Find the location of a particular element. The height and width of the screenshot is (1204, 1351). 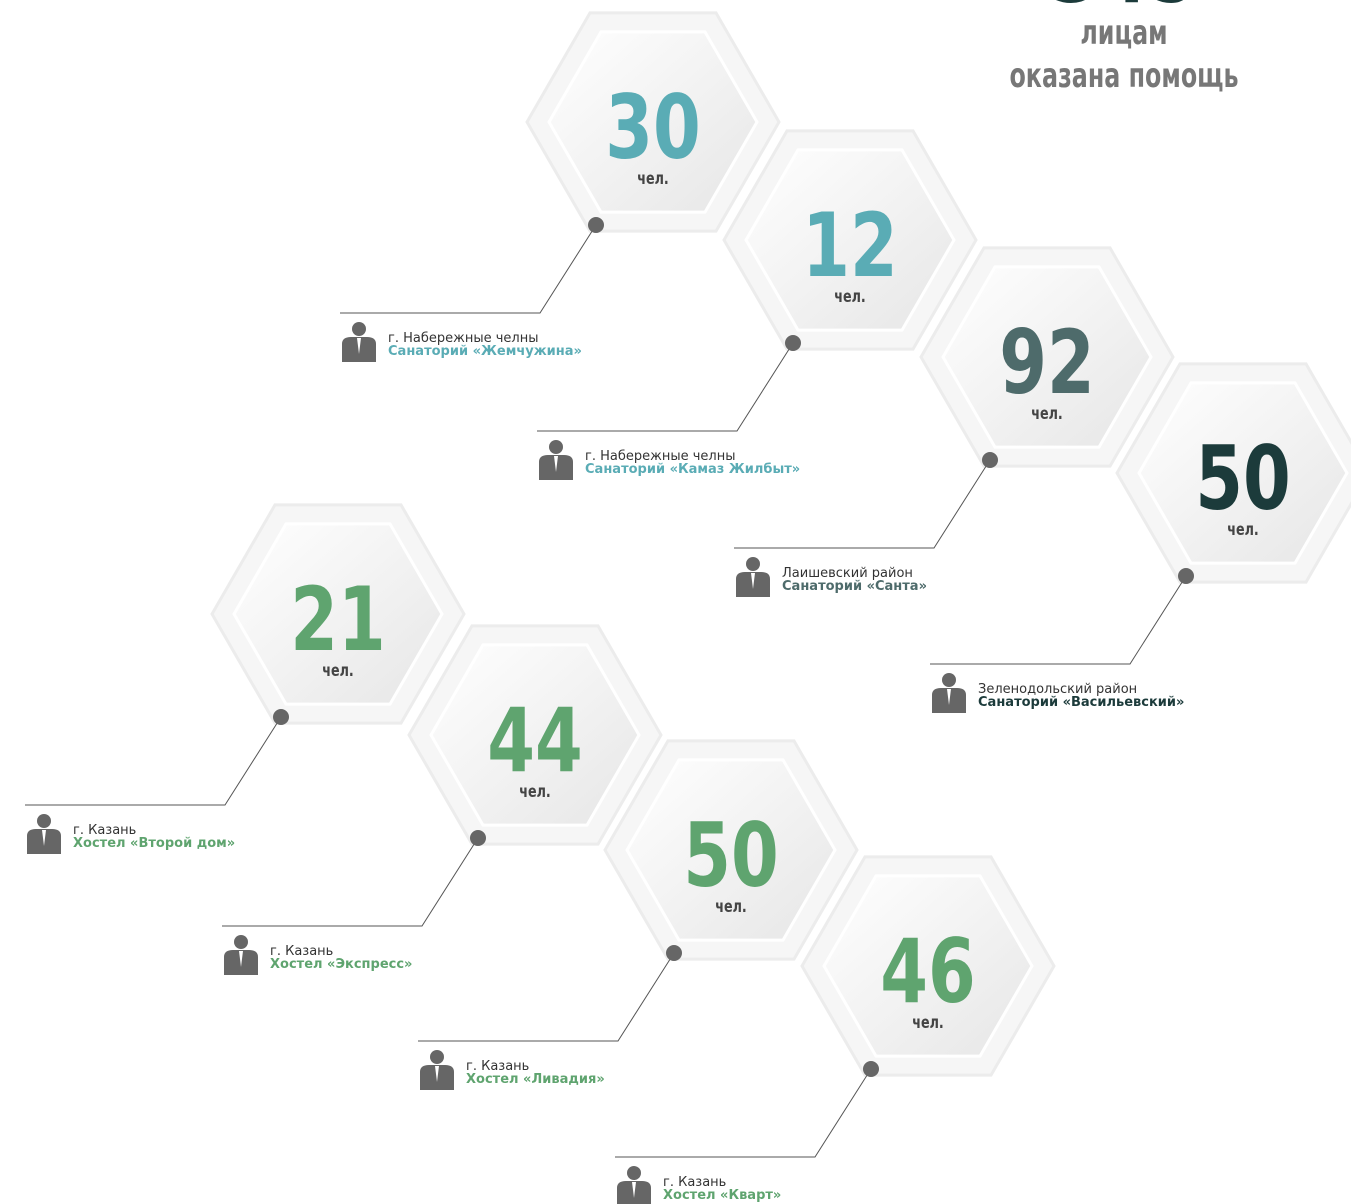

total: 345 is located at coordinates (1124, 11).